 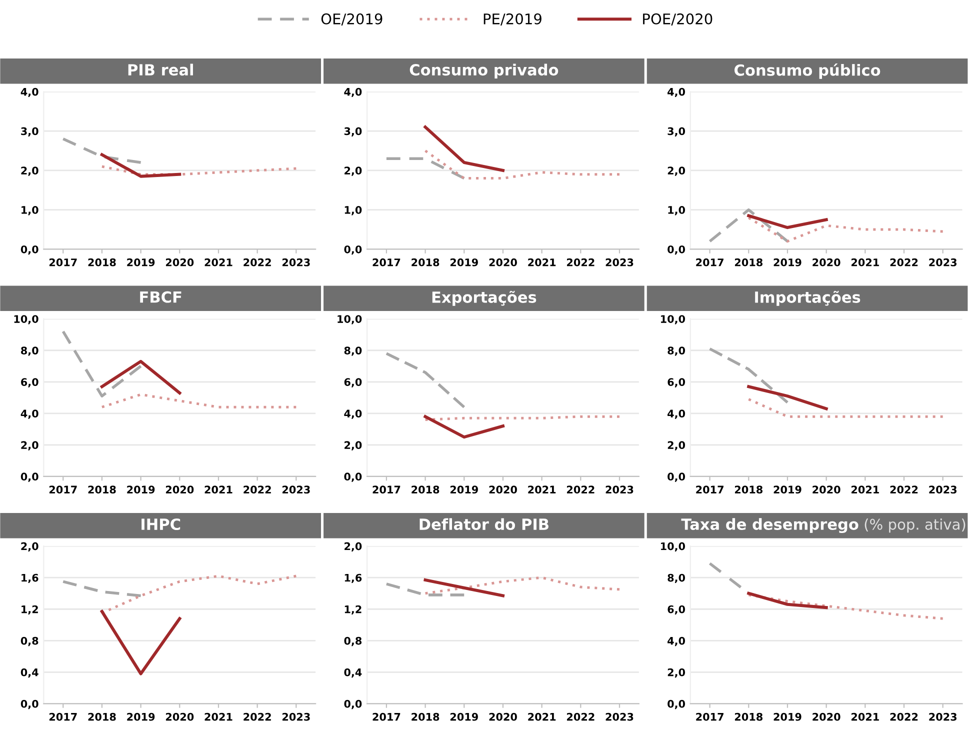 I want to click on legend-label: PE/2019, so click(x=513, y=19).